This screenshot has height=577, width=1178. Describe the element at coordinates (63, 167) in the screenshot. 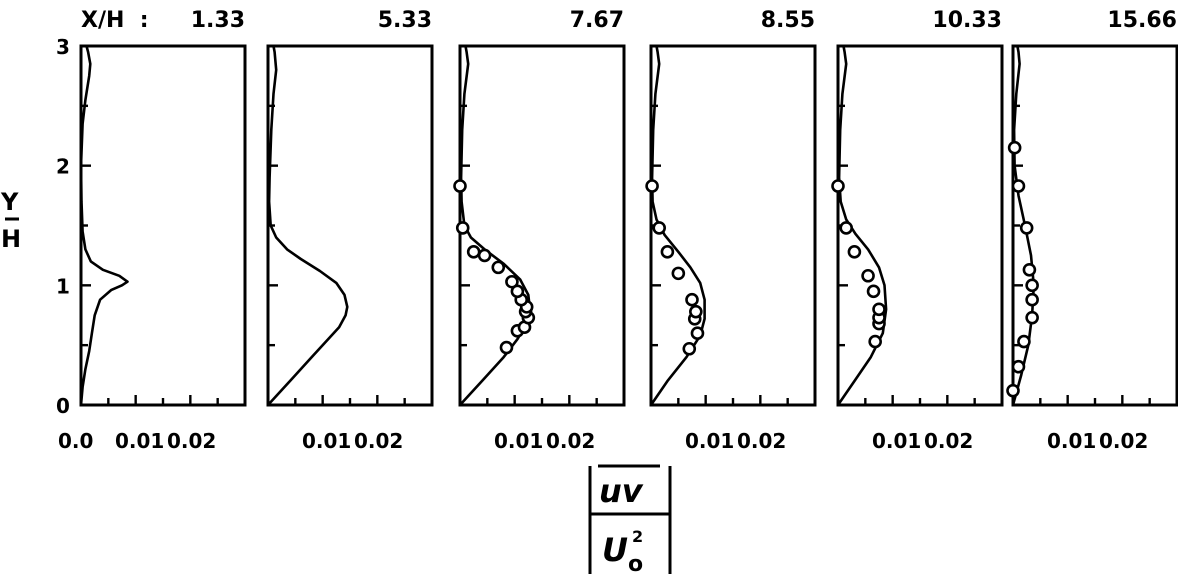

I see `y-tick-label: 2` at that location.